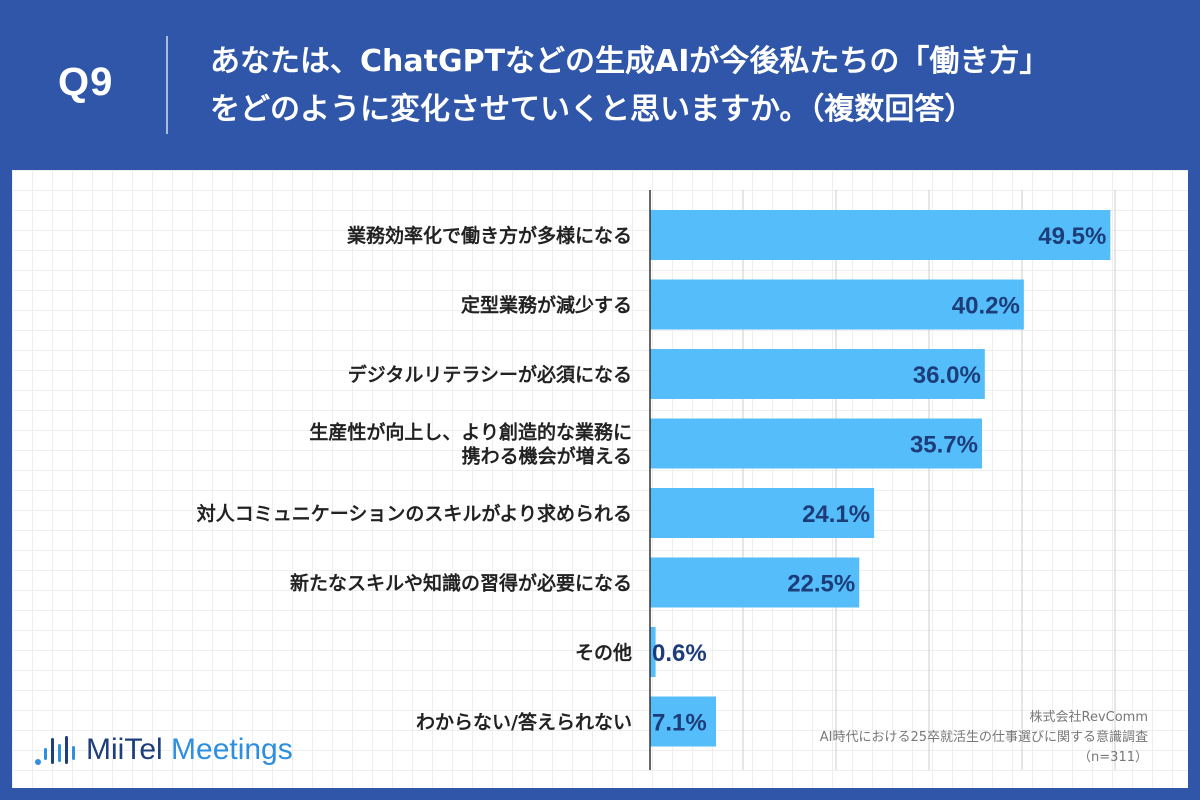 The width and height of the screenshot is (1200, 800). Describe the element at coordinates (679, 653) in the screenshot. I see `value-label-7: 0.6%` at that location.